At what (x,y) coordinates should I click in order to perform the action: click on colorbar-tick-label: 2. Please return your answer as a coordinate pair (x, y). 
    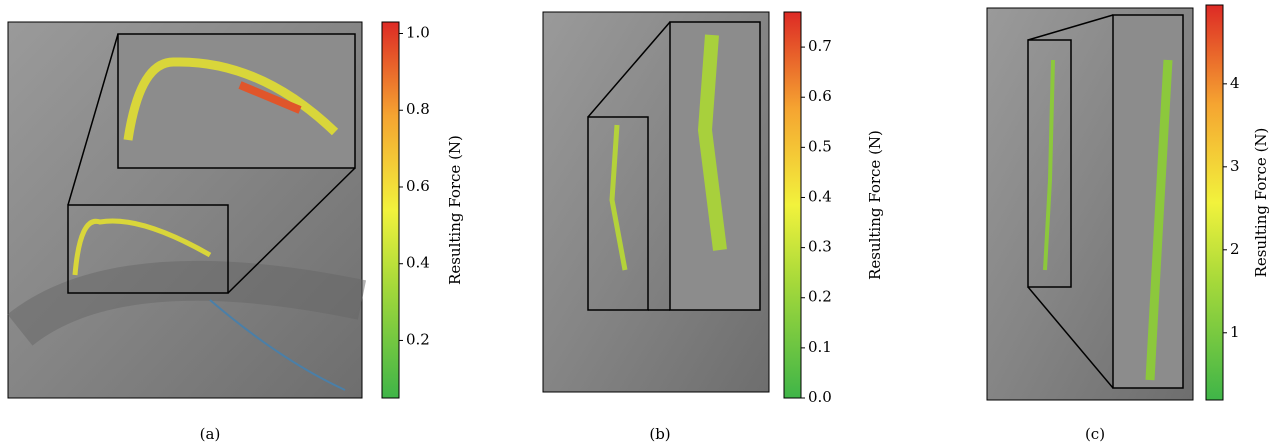
    Looking at the image, I should click on (1235, 249).